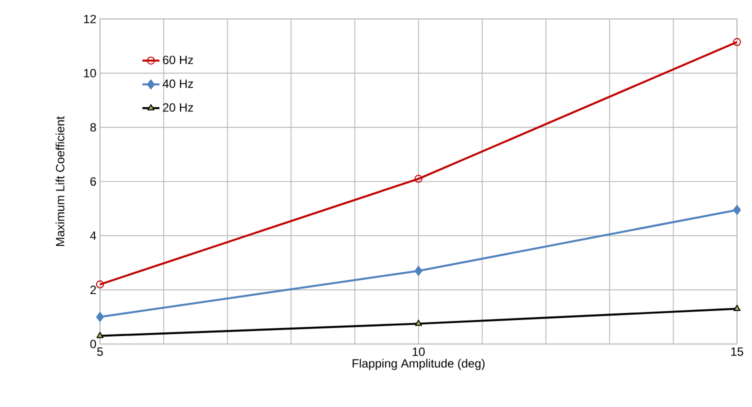  I want to click on y-axis-title: Maximum Lift Coefficient, so click(60, 181).